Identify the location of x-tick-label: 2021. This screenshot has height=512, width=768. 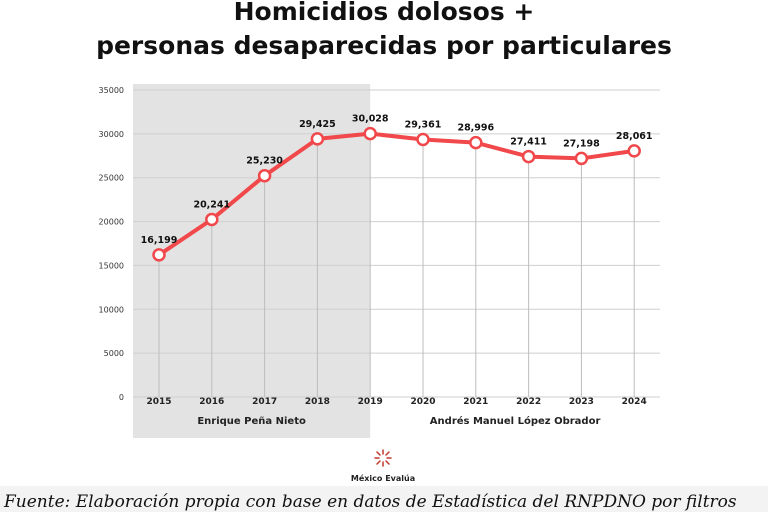
(475, 402).